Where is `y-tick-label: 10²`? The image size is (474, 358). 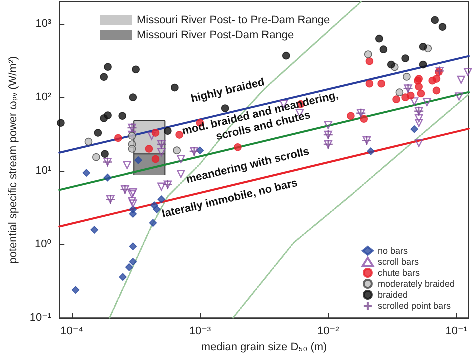
y-tick-label: 10² is located at coordinates (44, 98).